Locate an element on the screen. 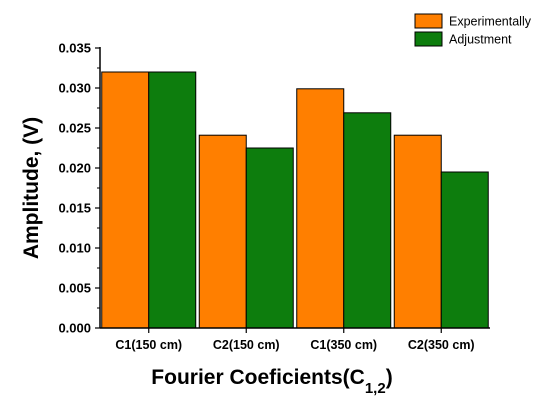  x-axis-title-subscript: 1,2 is located at coordinates (375, 388).